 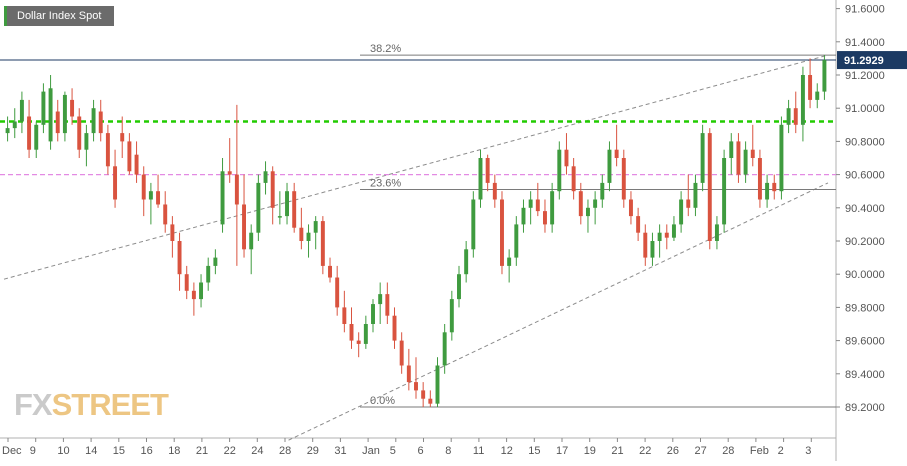 I want to click on fib-label: 0.0%, so click(x=382, y=401).